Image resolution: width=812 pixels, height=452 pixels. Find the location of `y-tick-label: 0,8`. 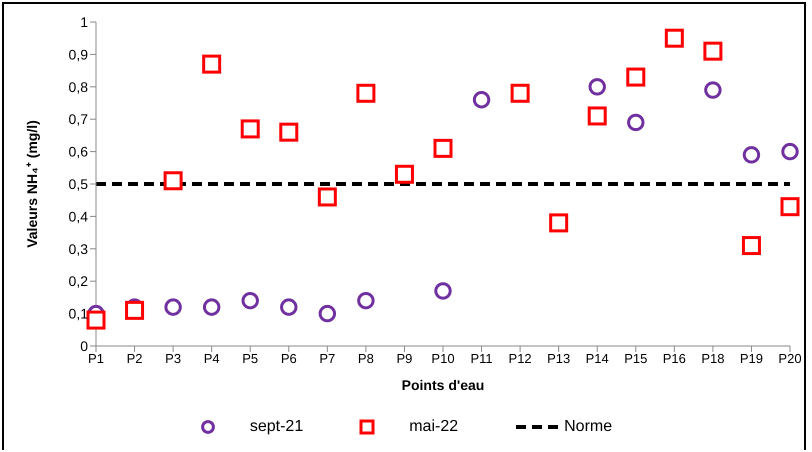

y-tick-label: 0,8 is located at coordinates (78, 86).